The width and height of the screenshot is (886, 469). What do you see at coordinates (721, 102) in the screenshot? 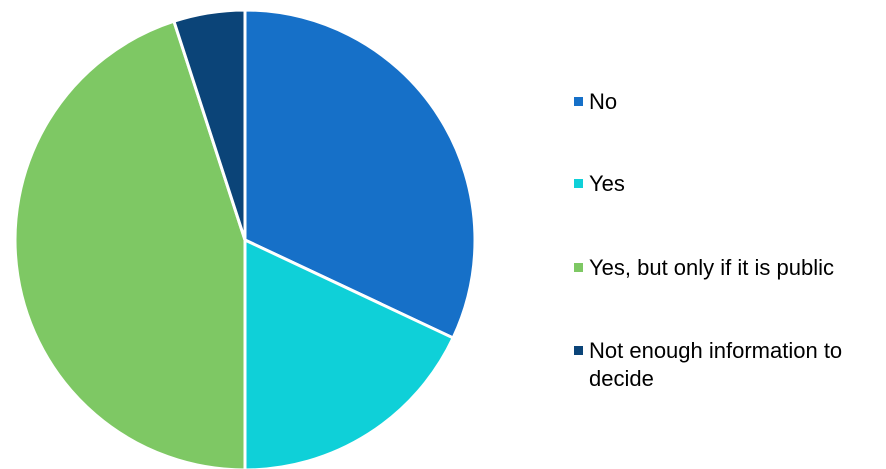
I see `legend-item-no: No` at bounding box center [721, 102].